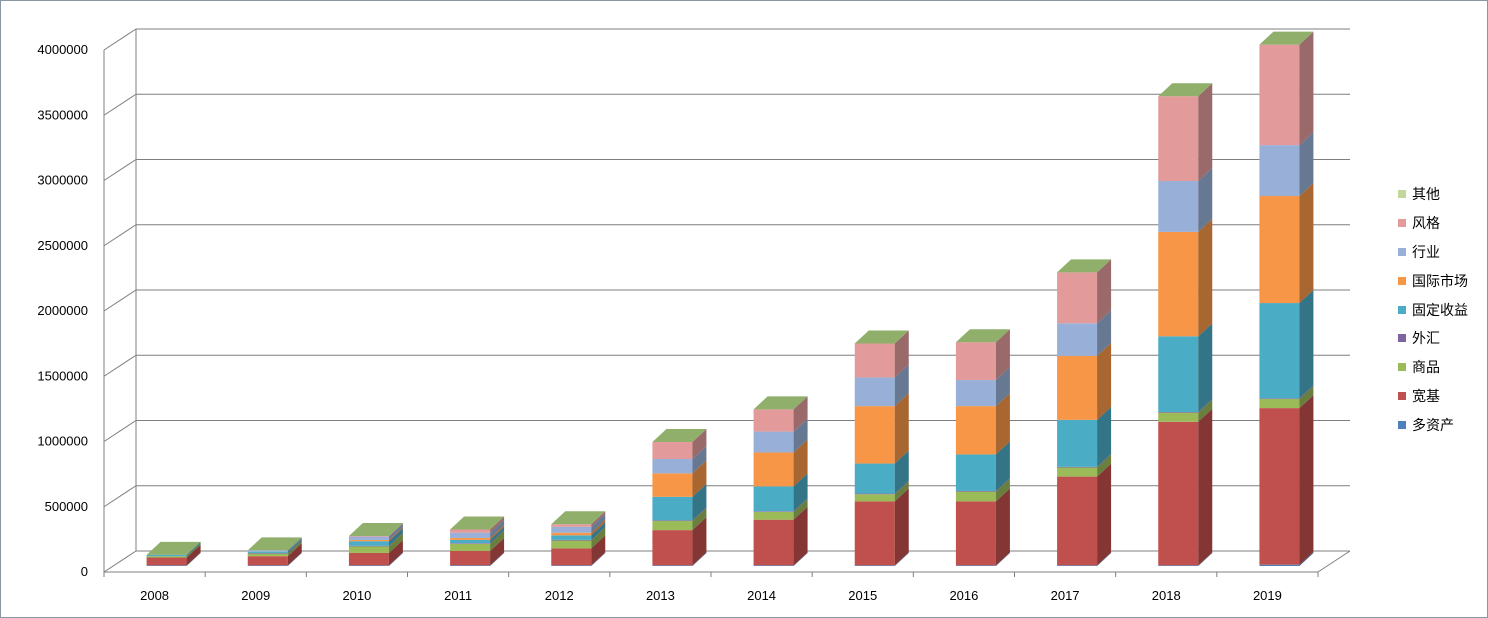 The image size is (1488, 618). What do you see at coordinates (1267, 595) in the screenshot?
I see `x-tick-label: 2019` at bounding box center [1267, 595].